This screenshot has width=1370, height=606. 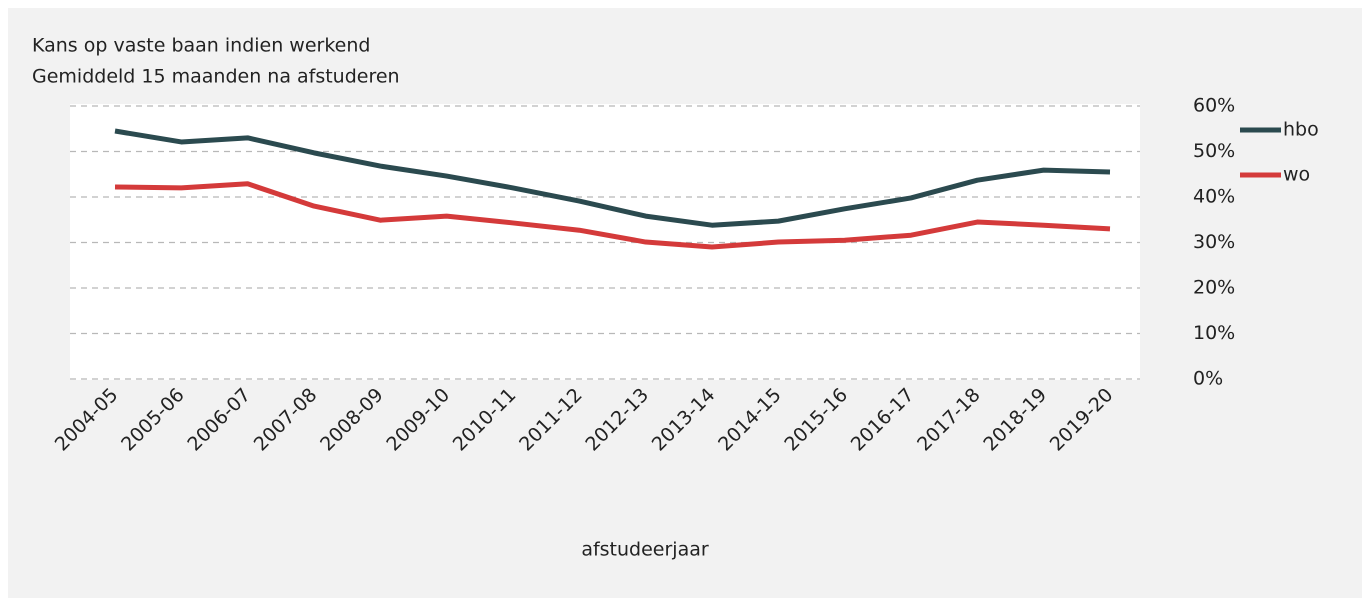 I want to click on legend-label: wo, so click(x=1296, y=175).